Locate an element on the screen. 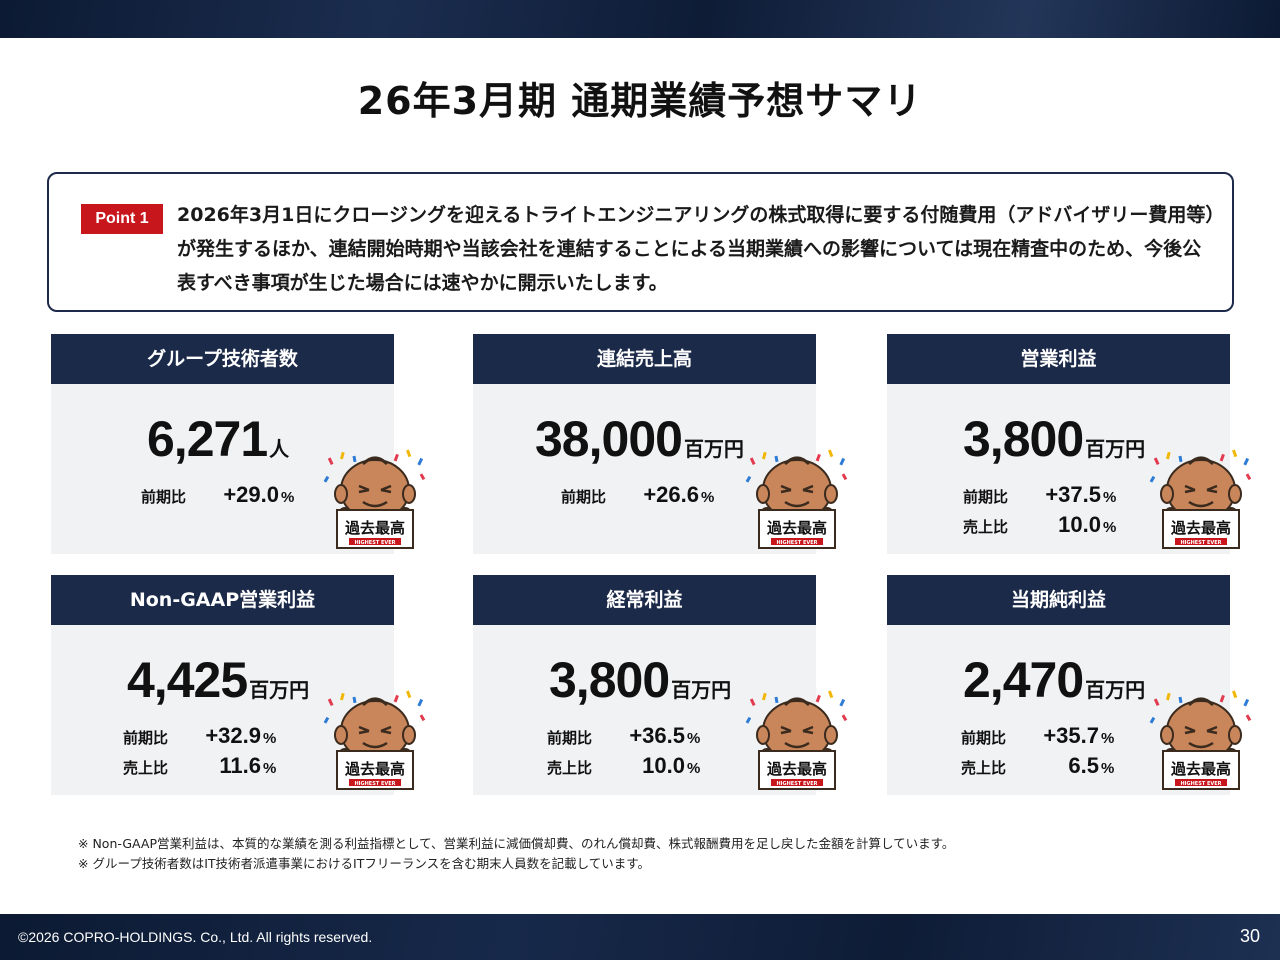  top-banner is located at coordinates (640, 19).